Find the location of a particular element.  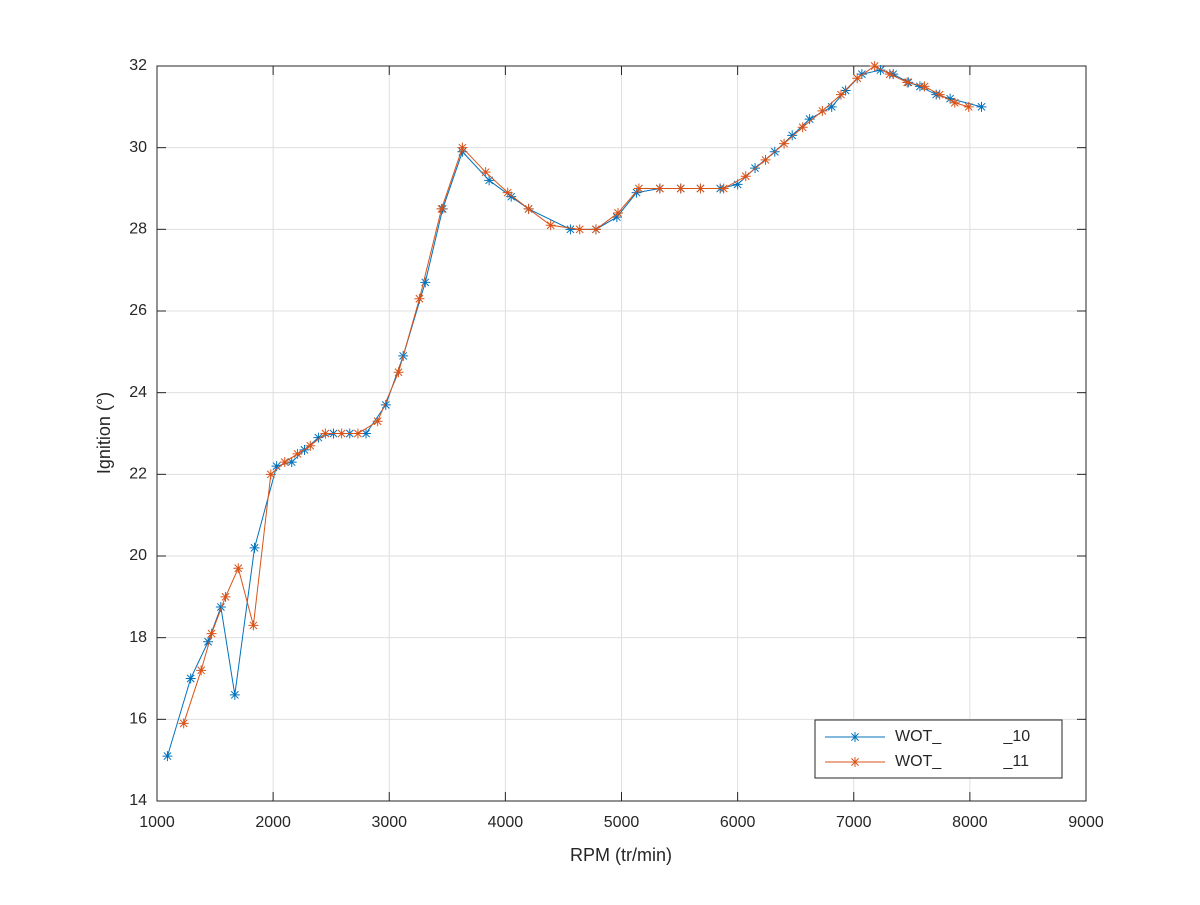

x-tick-label: 7000 is located at coordinates (854, 822).